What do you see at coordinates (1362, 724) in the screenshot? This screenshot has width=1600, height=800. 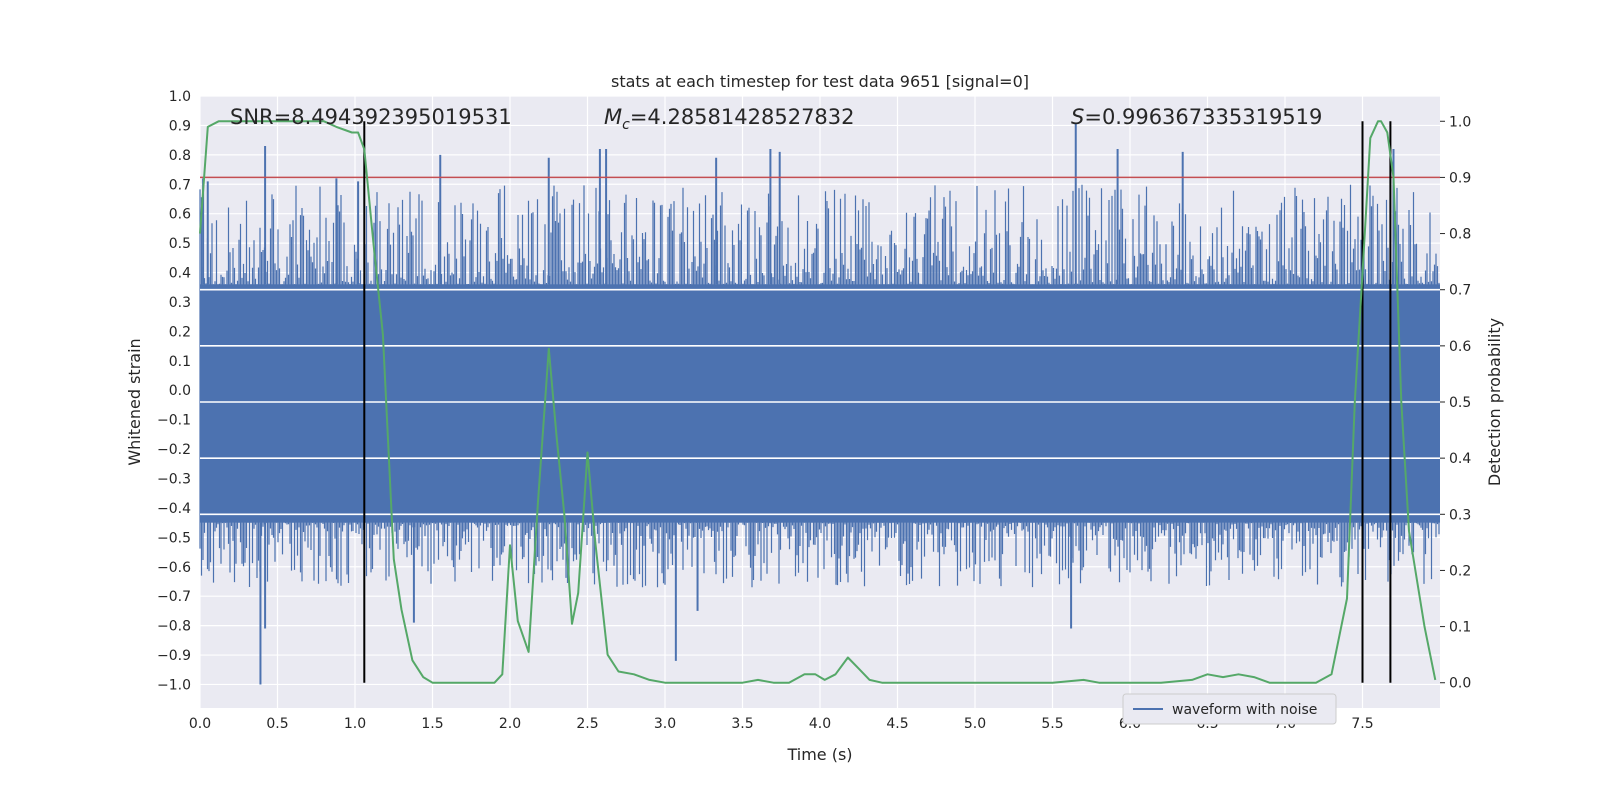 I see `x-tick-label: 7.5` at bounding box center [1362, 724].